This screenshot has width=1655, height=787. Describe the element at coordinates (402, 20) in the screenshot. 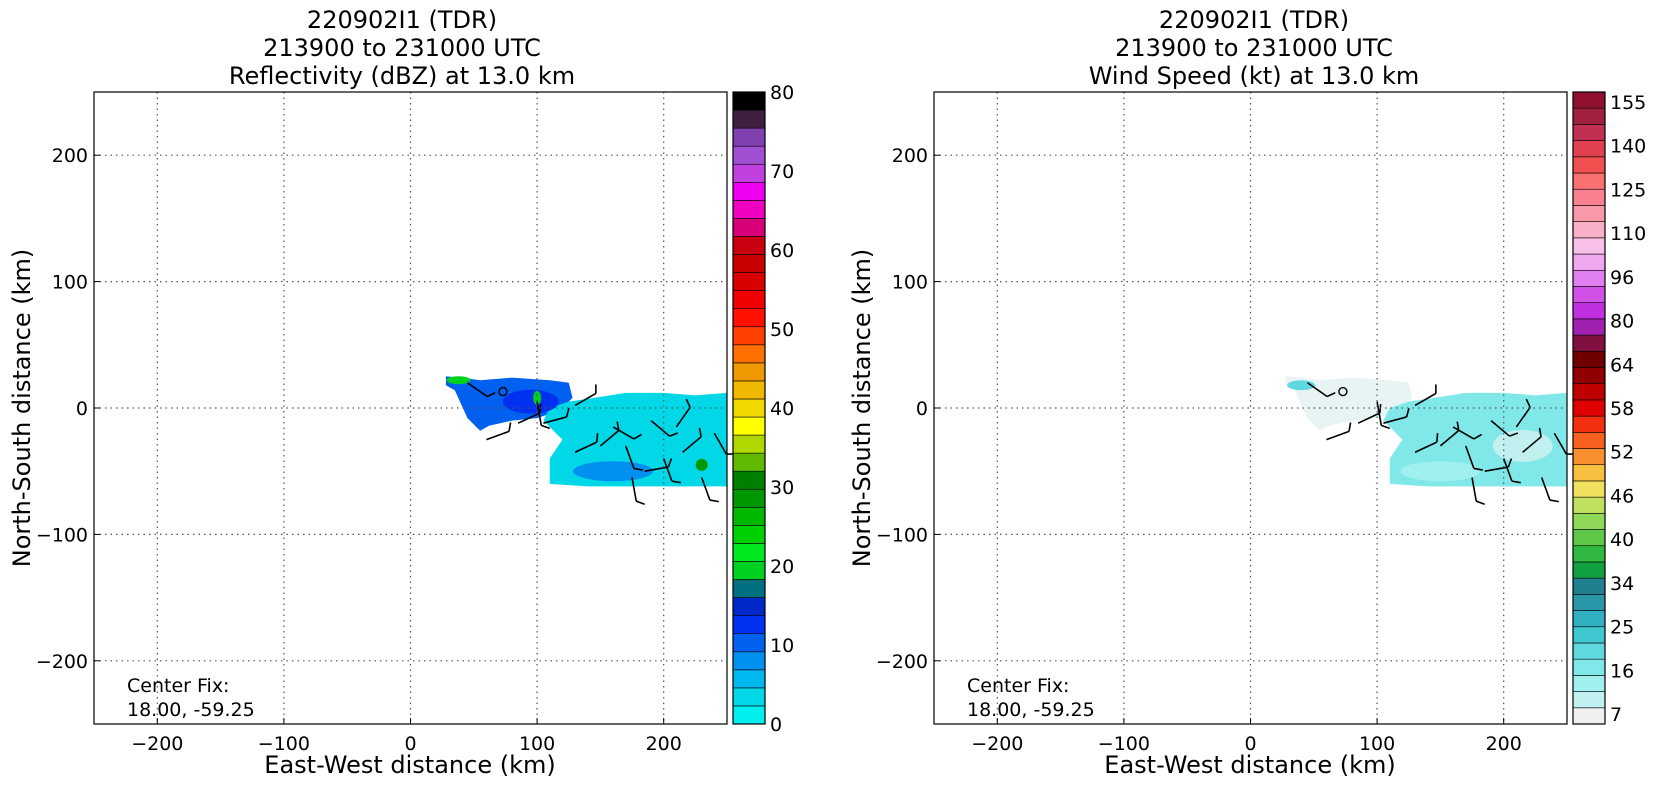

I see `left-title-line-1: 220902I1 (TDR)` at that location.